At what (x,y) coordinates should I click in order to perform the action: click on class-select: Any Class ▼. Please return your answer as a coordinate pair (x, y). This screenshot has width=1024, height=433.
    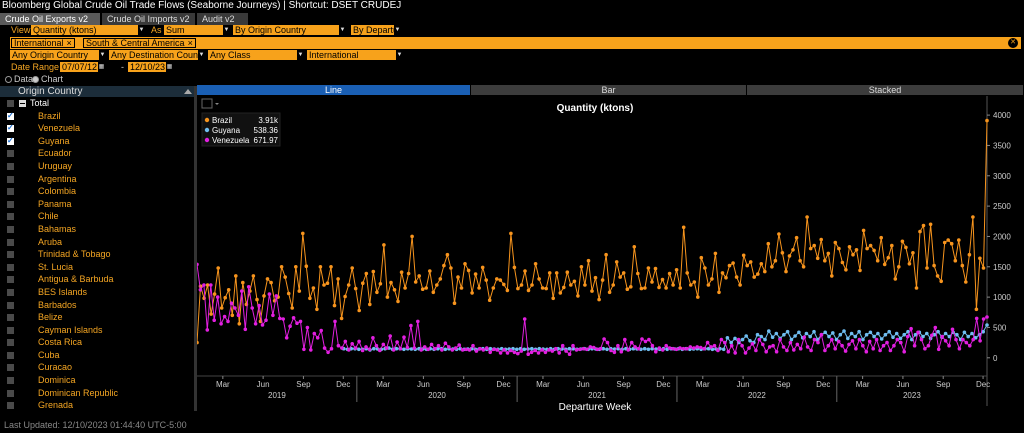
    Looking at the image, I should click on (256, 55).